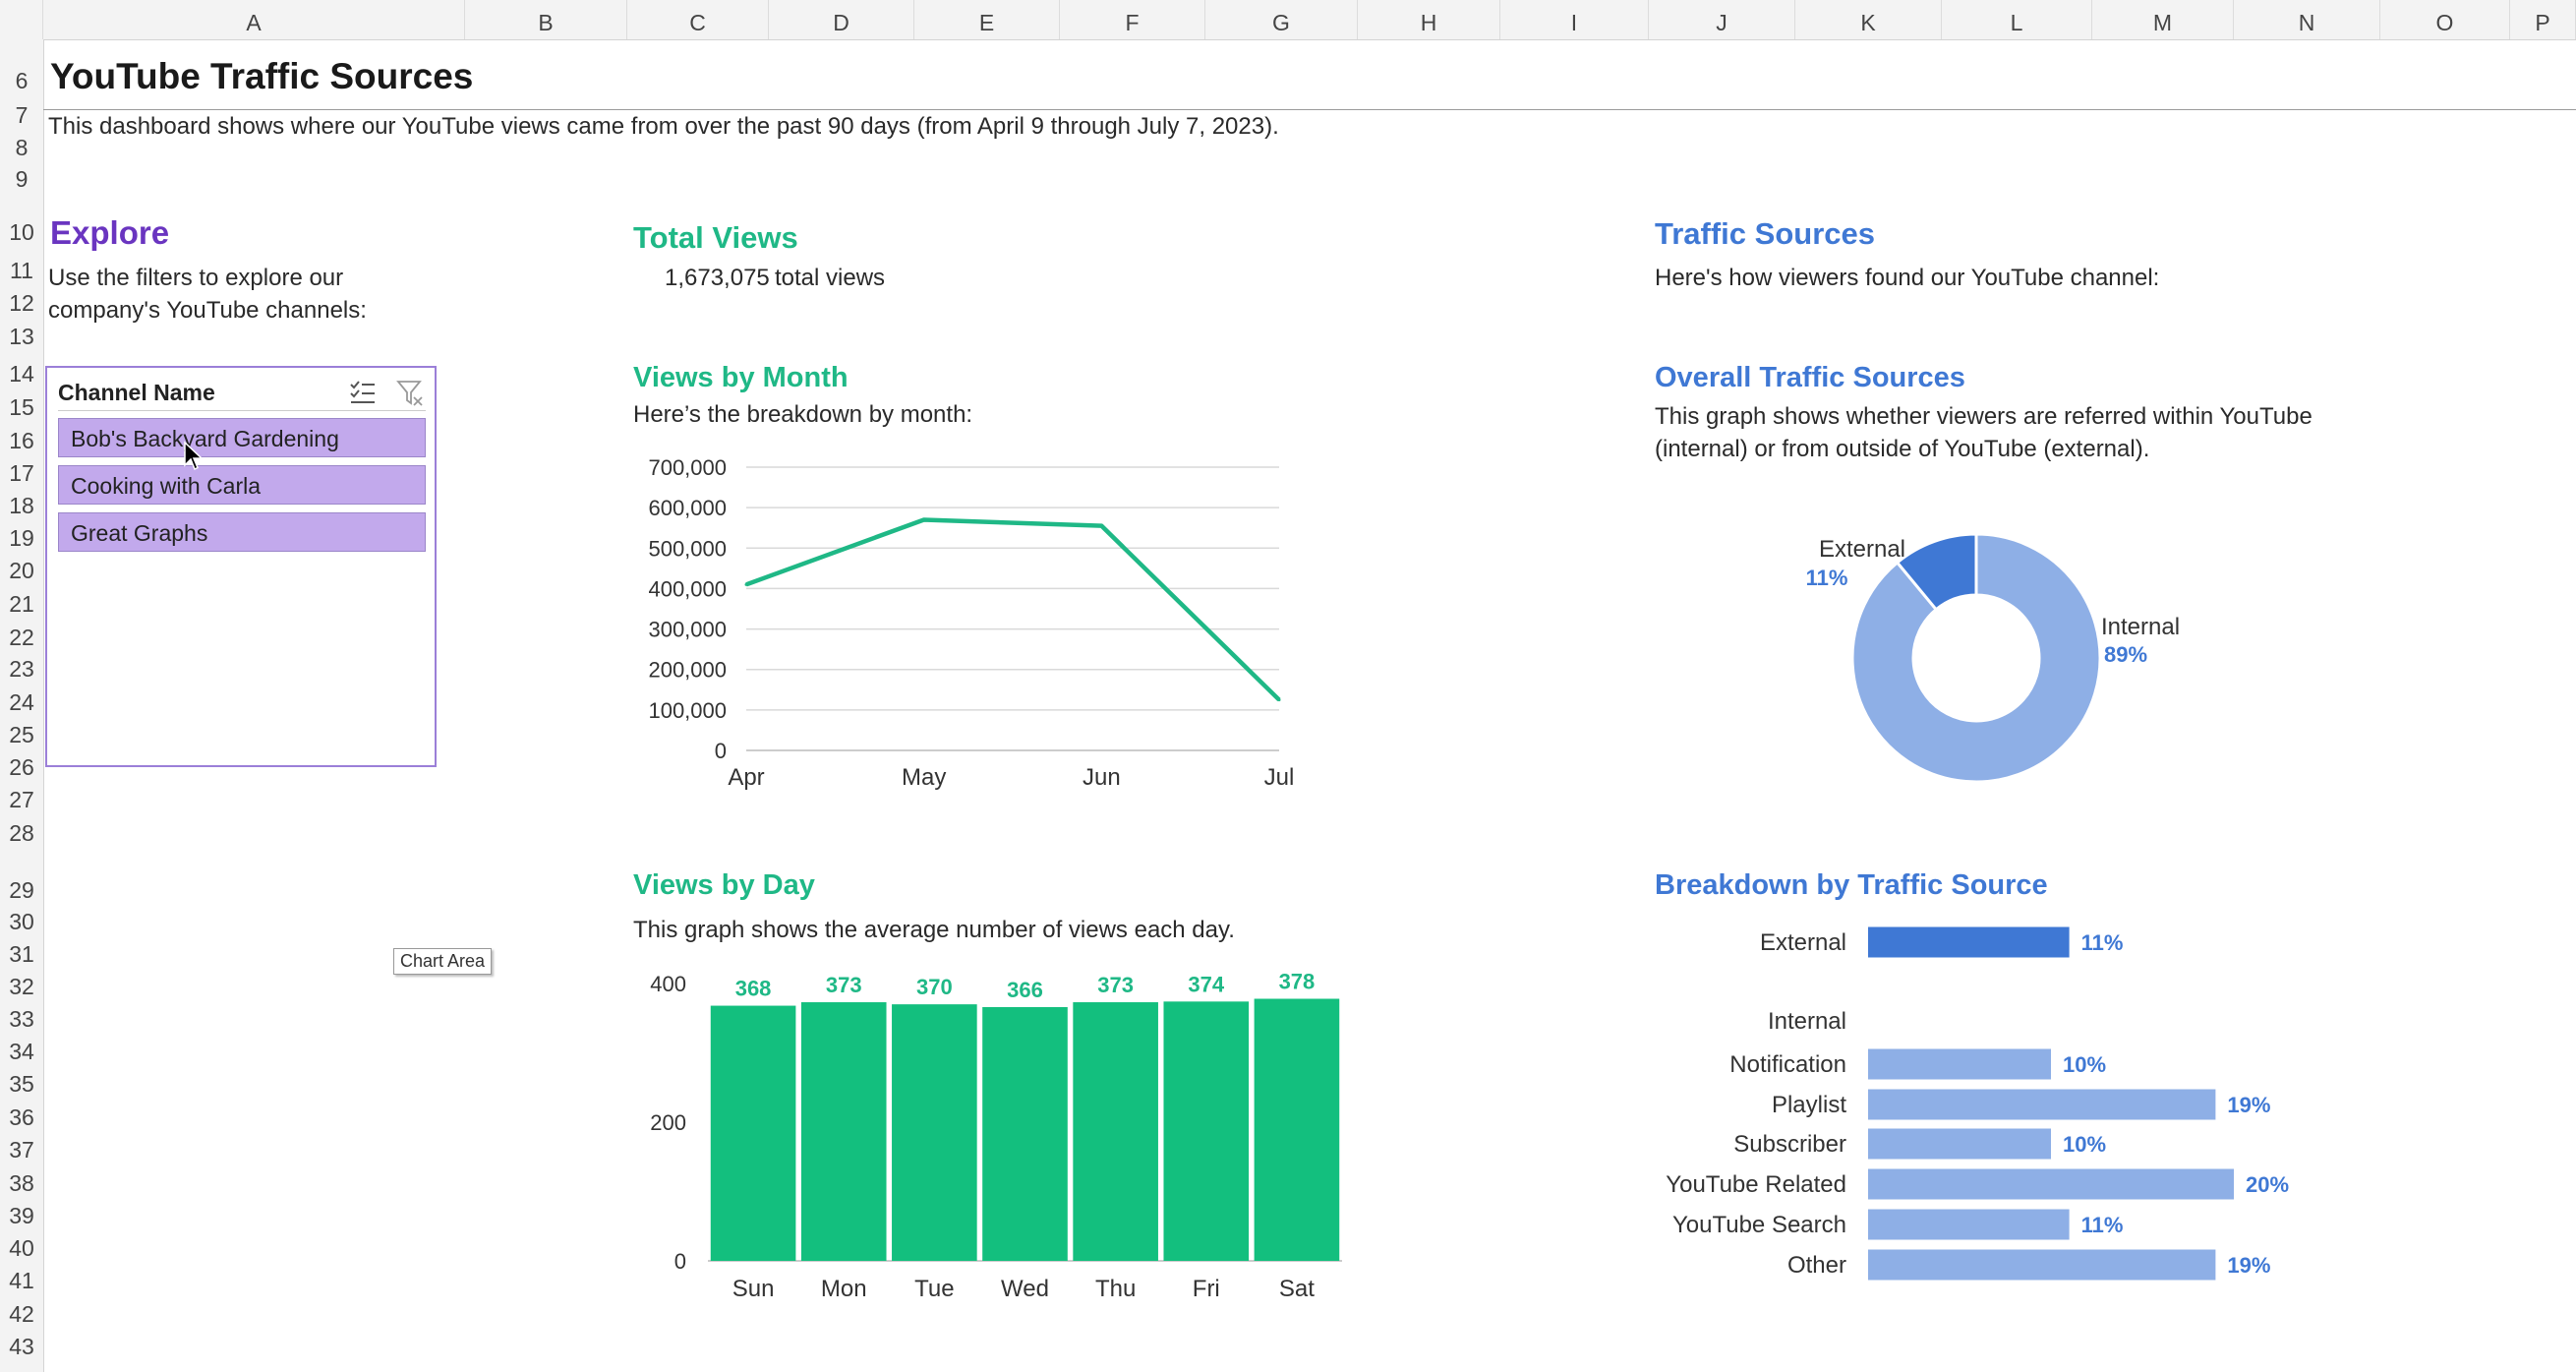 This screenshot has height=1372, width=2576. What do you see at coordinates (21, 702) in the screenshot?
I see `row-header-24: 24` at bounding box center [21, 702].